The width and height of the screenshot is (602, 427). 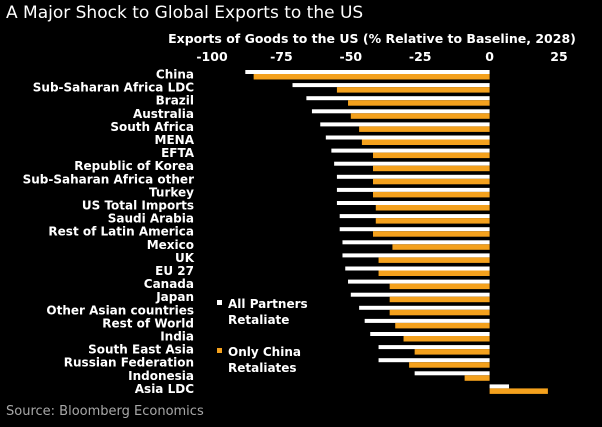 I want to click on legend-swatch-all-partners, so click(x=219, y=302).